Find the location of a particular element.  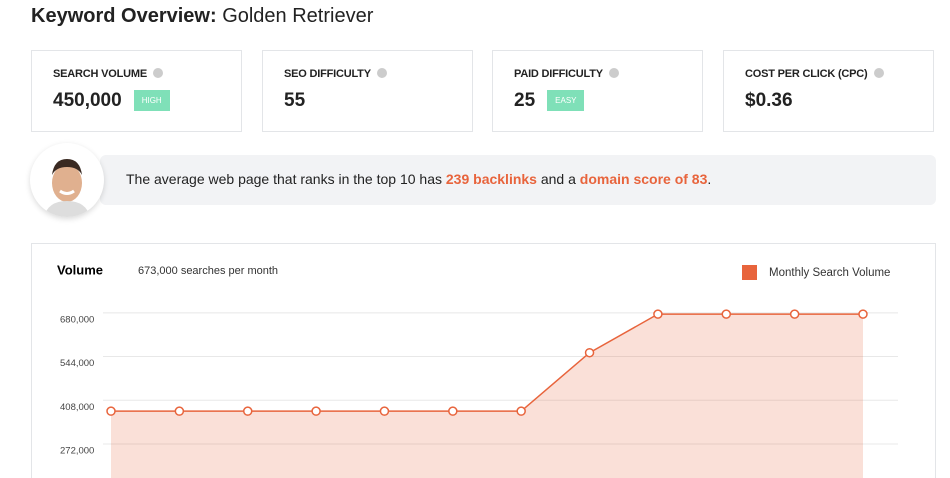

chart-title: Volume is located at coordinates (80, 269).